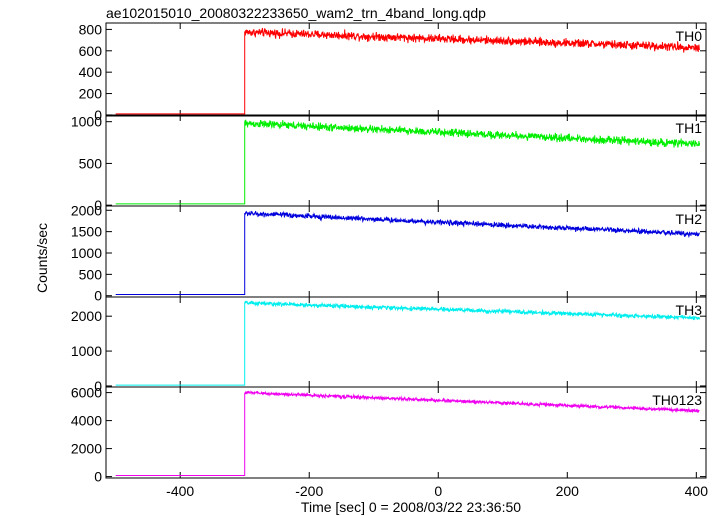  I want to click on y-tick-label: 6000, so click(86, 393).